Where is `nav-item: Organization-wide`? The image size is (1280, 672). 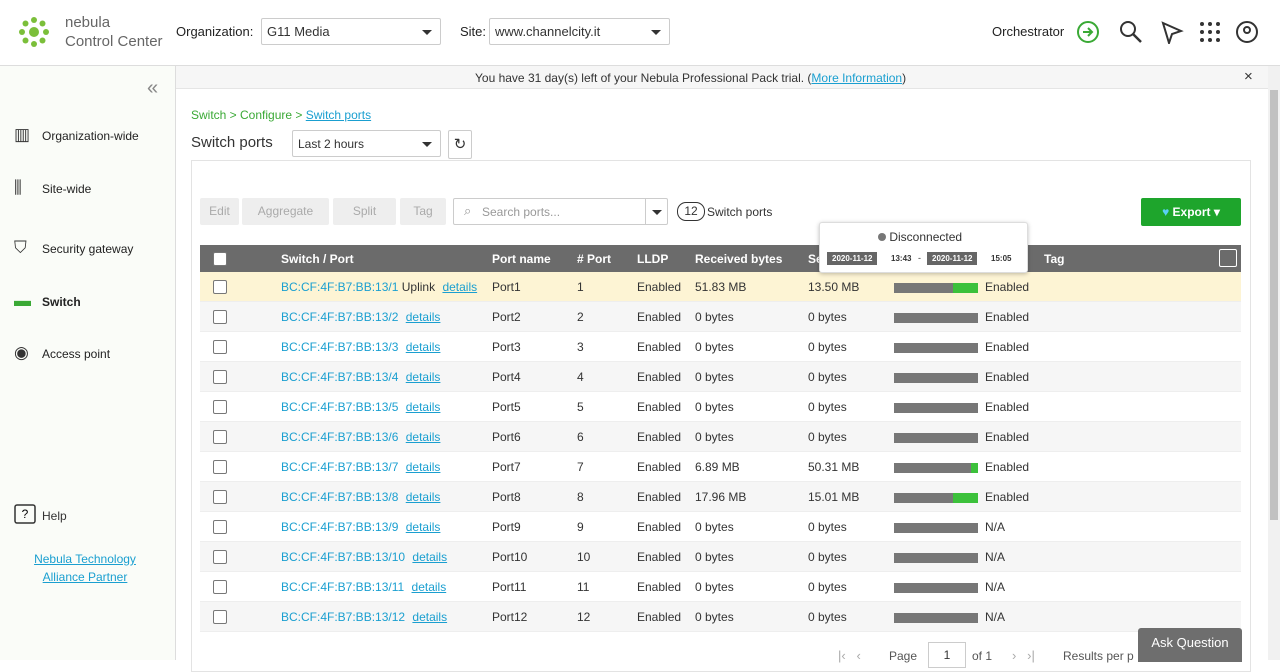
nav-item: Organization-wide is located at coordinates (90, 136).